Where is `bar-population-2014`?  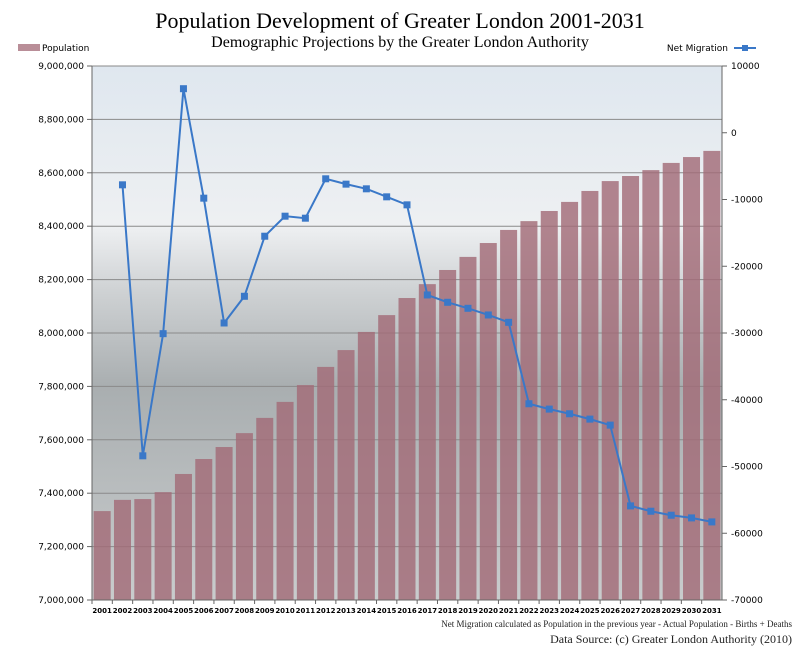 bar-population-2014 is located at coordinates (366, 465).